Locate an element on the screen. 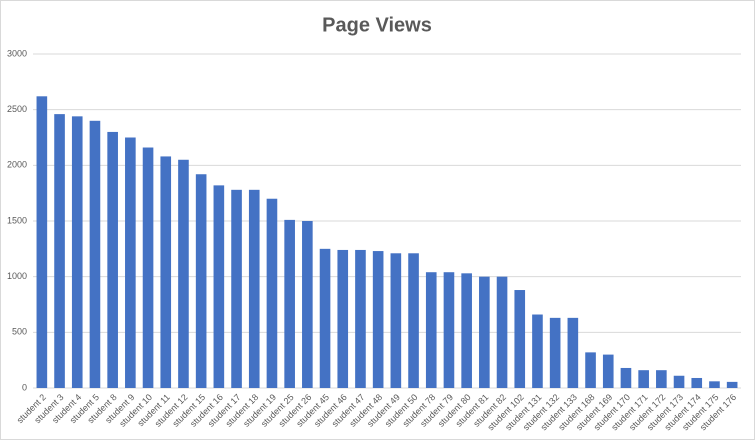 The height and width of the screenshot is (440, 755). y-tick-label: 500 is located at coordinates (19, 332).